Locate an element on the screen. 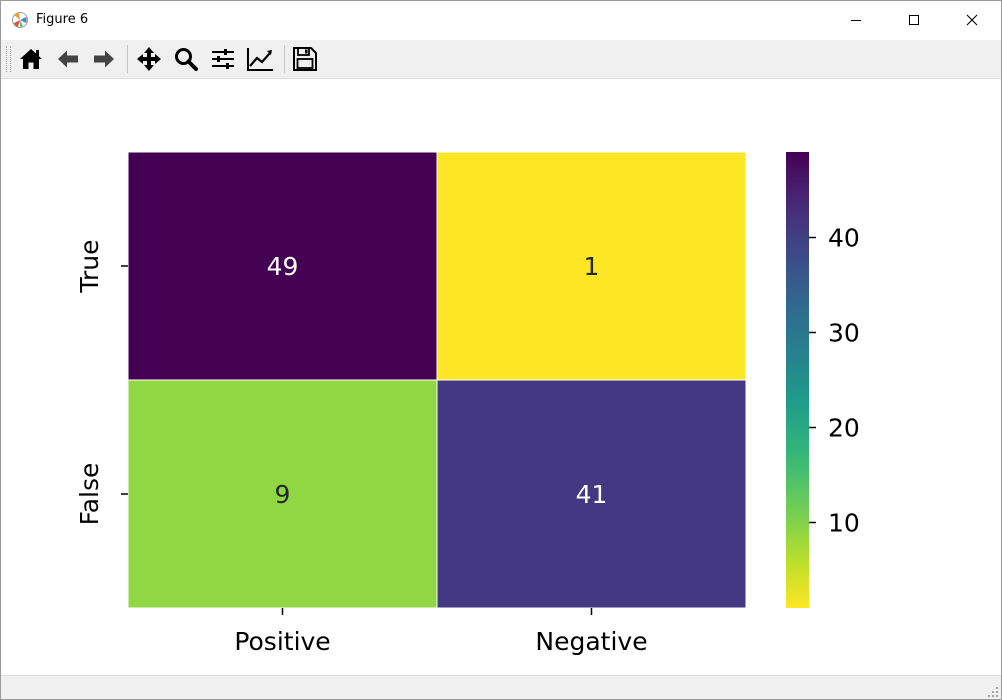 Image resolution: width=1002 pixels, height=700 pixels. cell-annotation: 41 is located at coordinates (592, 494).